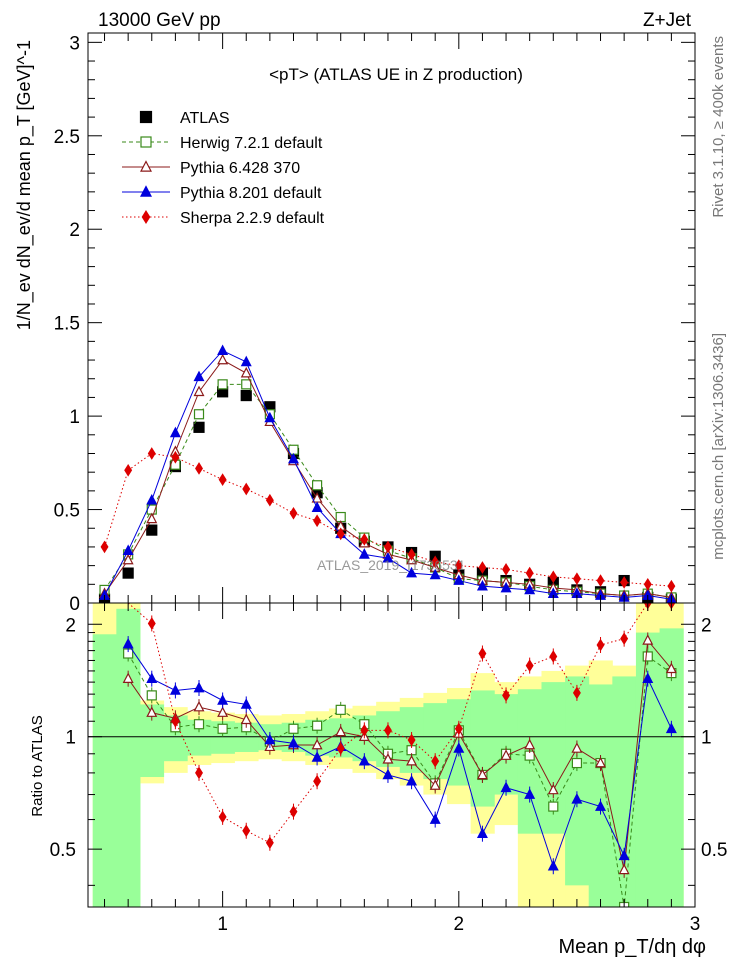  What do you see at coordinates (252, 218) in the screenshot?
I see `legend-label-sherpa-2-2-9-default: Sherpa 2.2.9 default` at bounding box center [252, 218].